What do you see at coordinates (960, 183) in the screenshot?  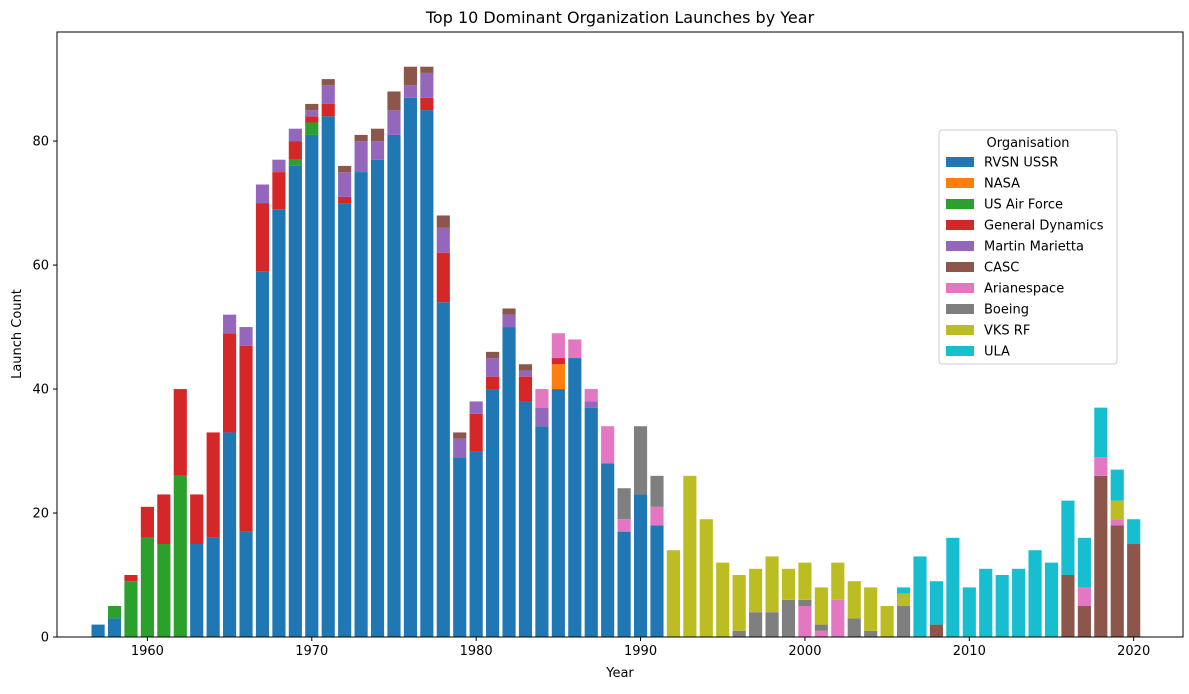 I see `legend-swatch-nasa` at bounding box center [960, 183].